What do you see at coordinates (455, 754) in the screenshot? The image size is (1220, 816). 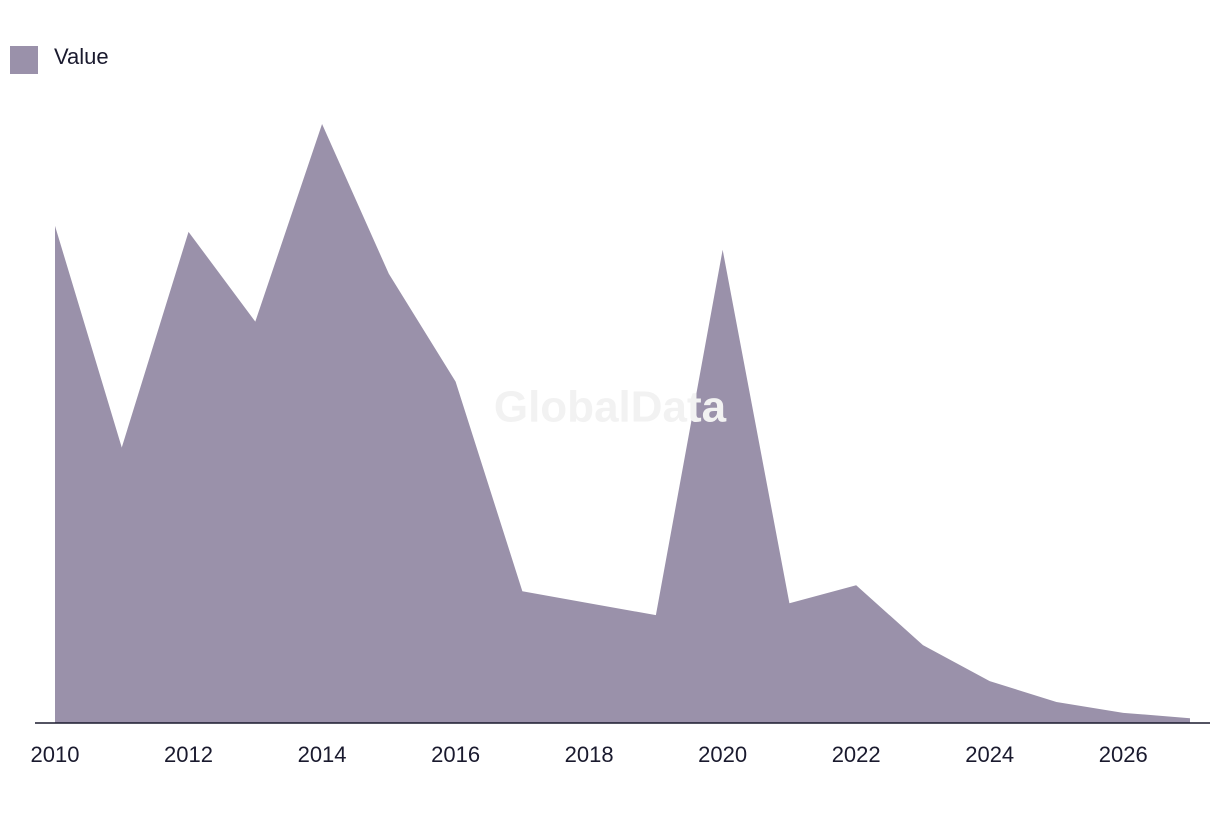 I see `x-tick-label: 2016` at bounding box center [455, 754].